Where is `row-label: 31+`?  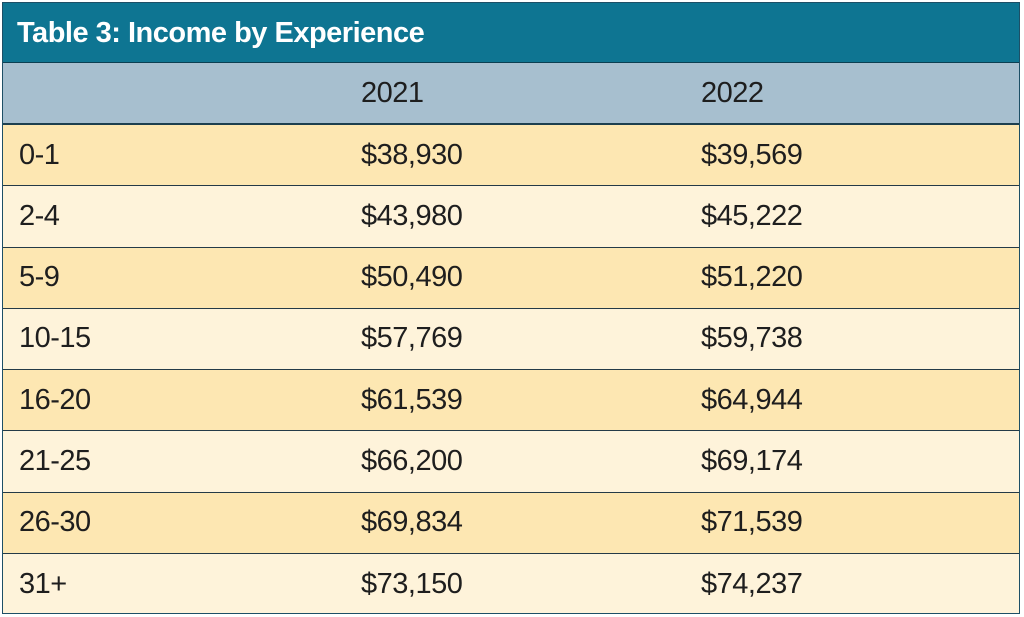
row-label: 31+ is located at coordinates (43, 583).